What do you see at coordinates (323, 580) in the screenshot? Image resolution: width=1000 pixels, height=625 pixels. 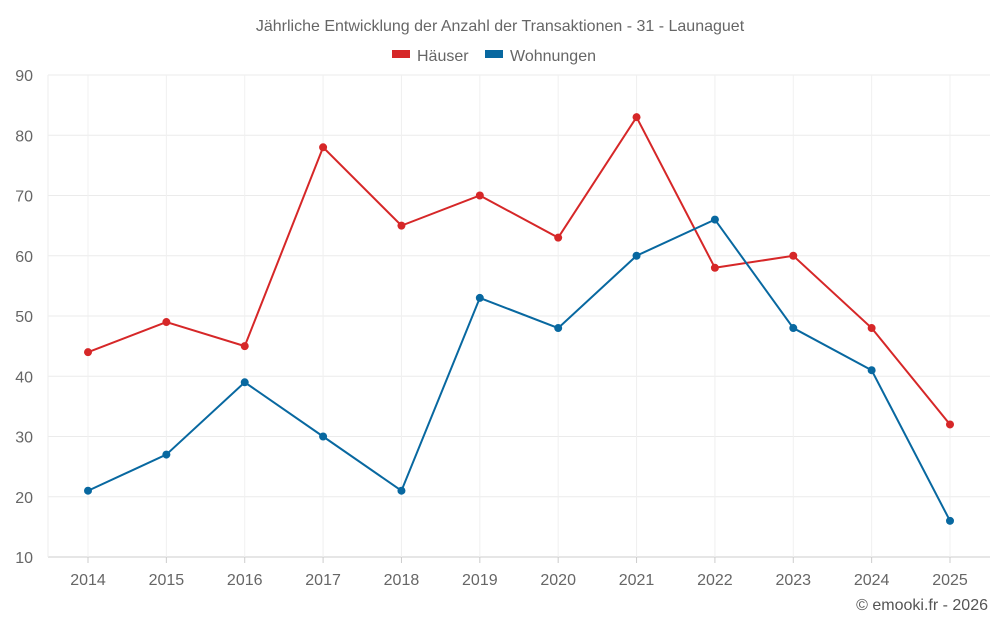 I see `x-tick-label: 2017` at bounding box center [323, 580].